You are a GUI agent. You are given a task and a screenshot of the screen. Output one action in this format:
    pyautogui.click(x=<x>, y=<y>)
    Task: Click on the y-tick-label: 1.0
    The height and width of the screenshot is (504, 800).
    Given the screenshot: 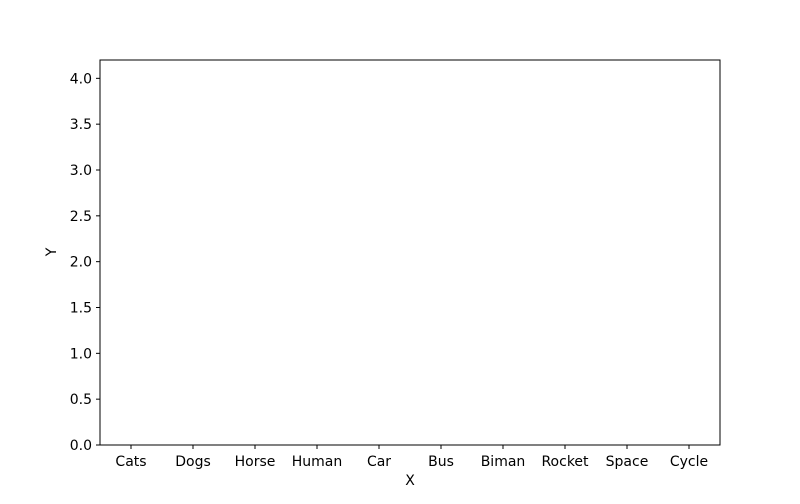 What is the action you would take?
    pyautogui.click(x=81, y=354)
    